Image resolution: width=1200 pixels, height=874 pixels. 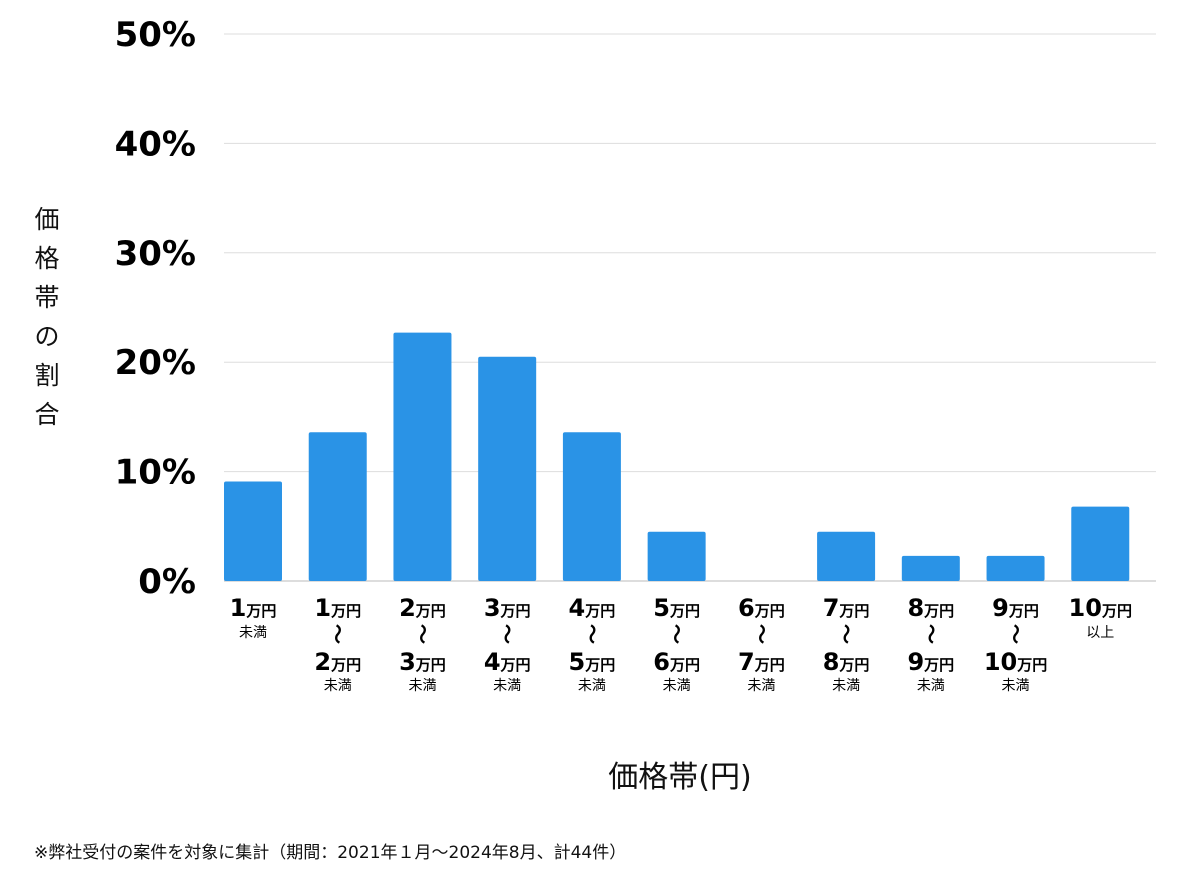 I want to click on y-tick-label: 40%, so click(x=155, y=144).